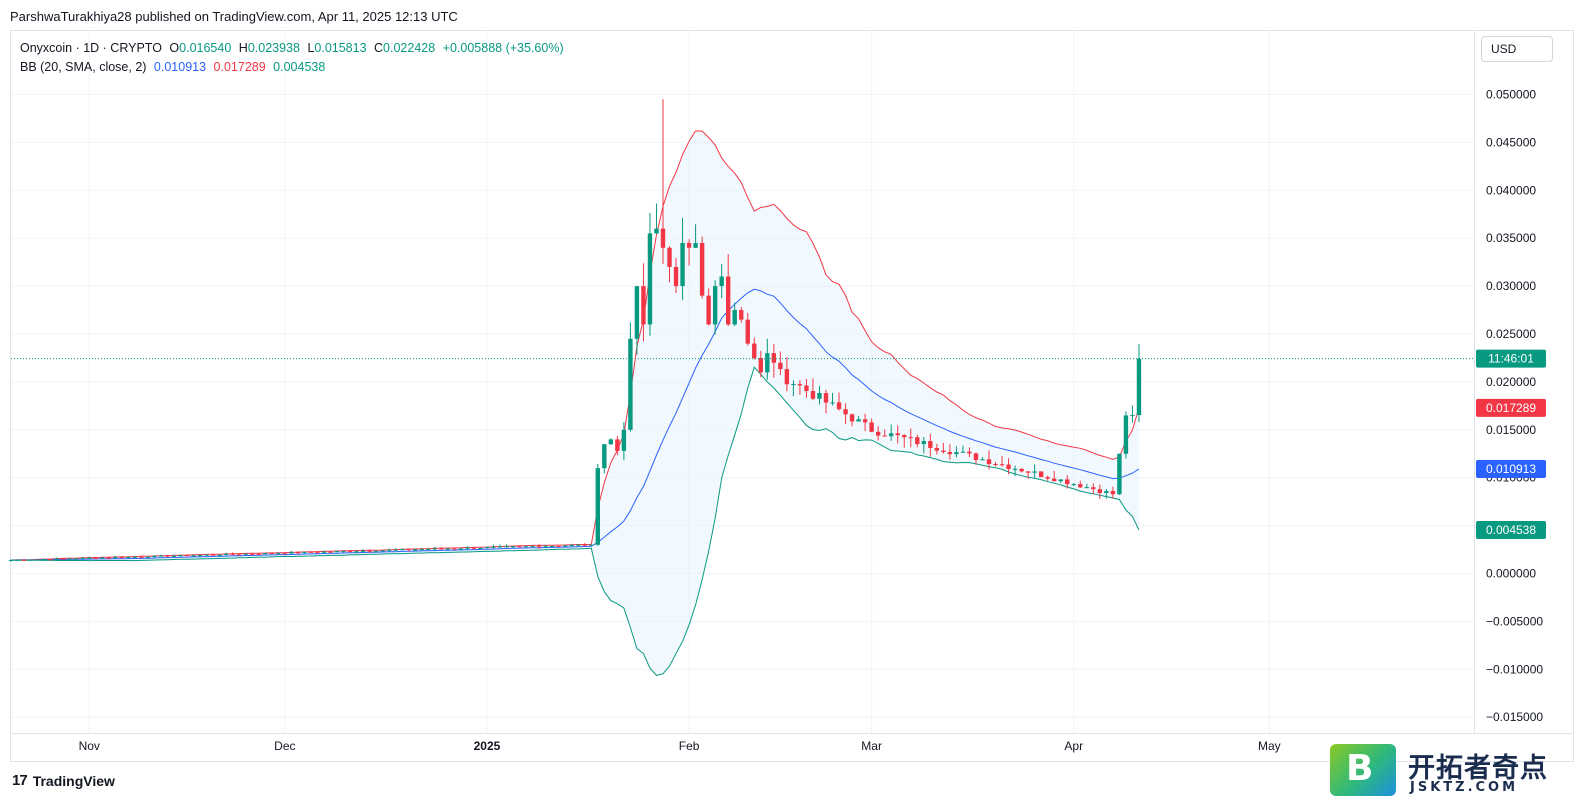  I want to click on currency-button: USD, so click(1517, 49).